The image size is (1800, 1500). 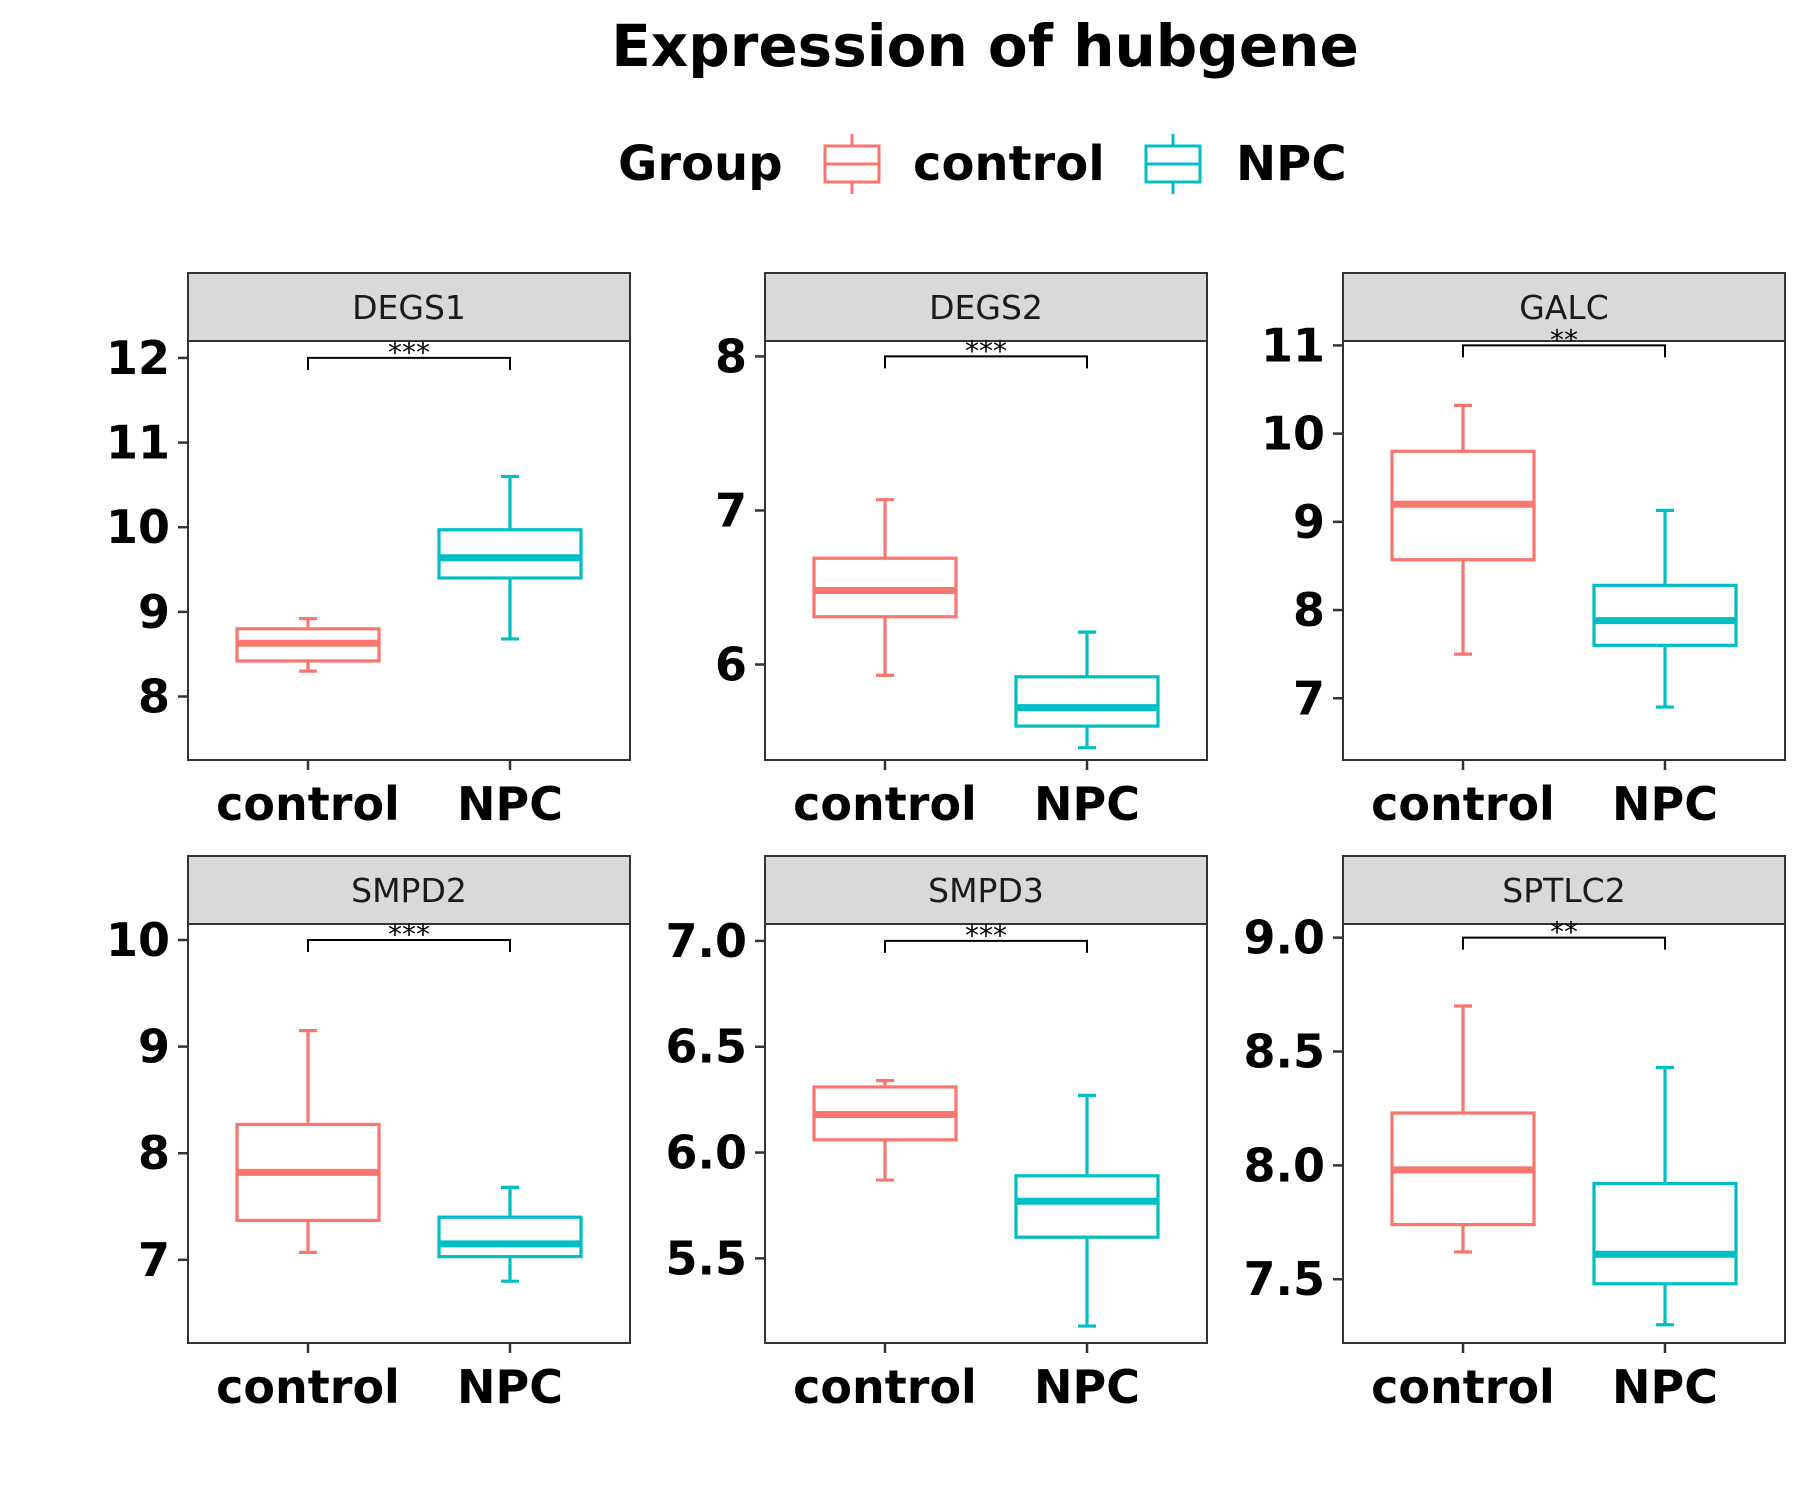 I want to click on strip-label: DEGS2, so click(x=986, y=307).